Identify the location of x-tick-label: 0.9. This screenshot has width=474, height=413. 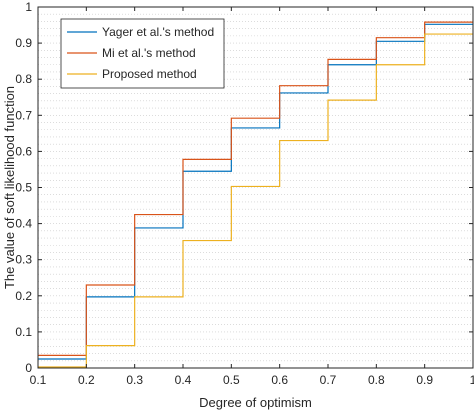
(424, 380).